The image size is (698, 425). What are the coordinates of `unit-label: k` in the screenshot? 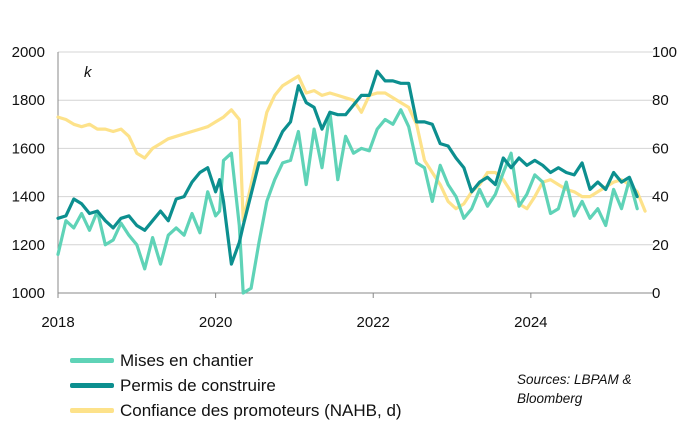 It's located at (88, 72).